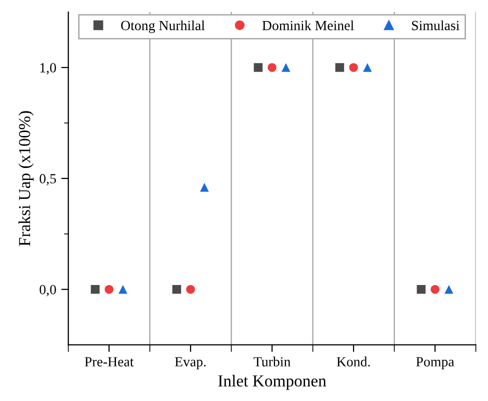 The height and width of the screenshot is (401, 488). Describe the element at coordinates (272, 382) in the screenshot. I see `x-axis-title: Inlet Komponen` at that location.